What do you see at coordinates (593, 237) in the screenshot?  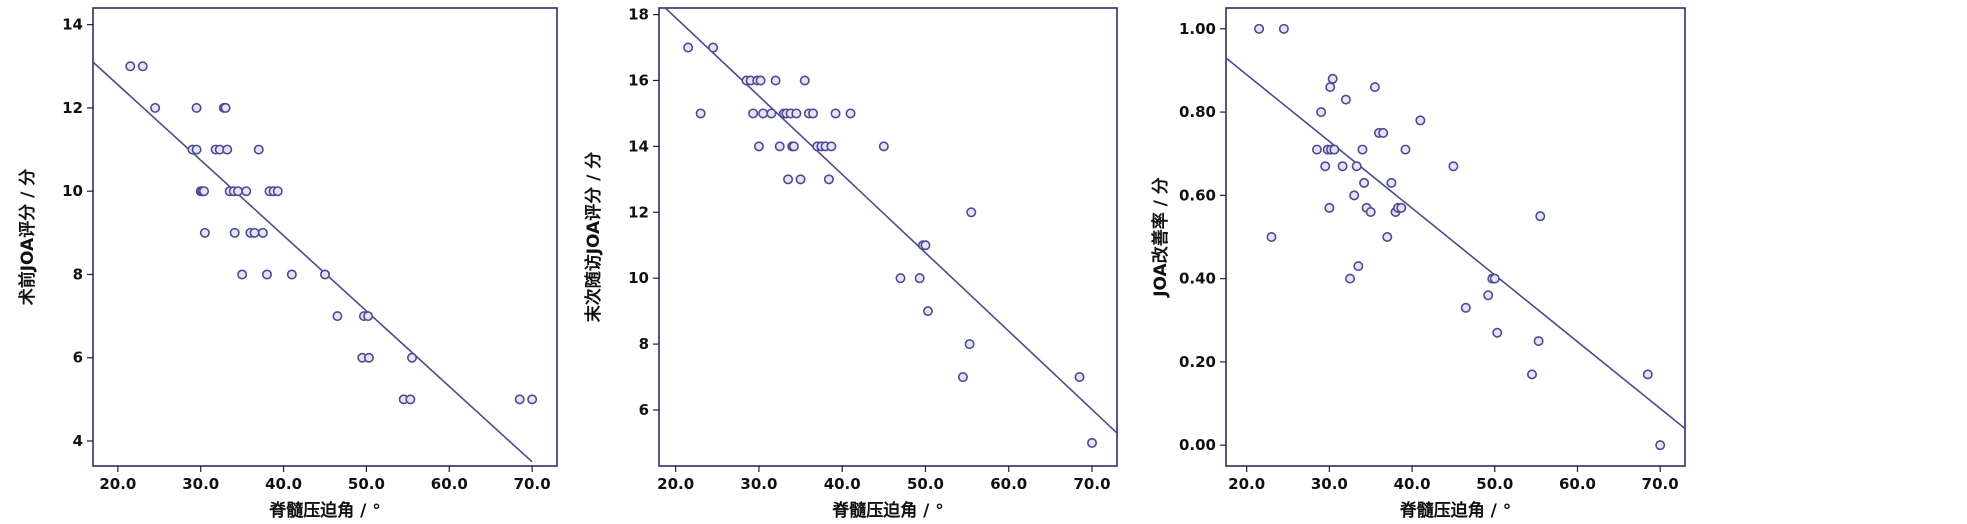 I see `y-axis-title: 末次随访JOA评分 / 分` at bounding box center [593, 237].